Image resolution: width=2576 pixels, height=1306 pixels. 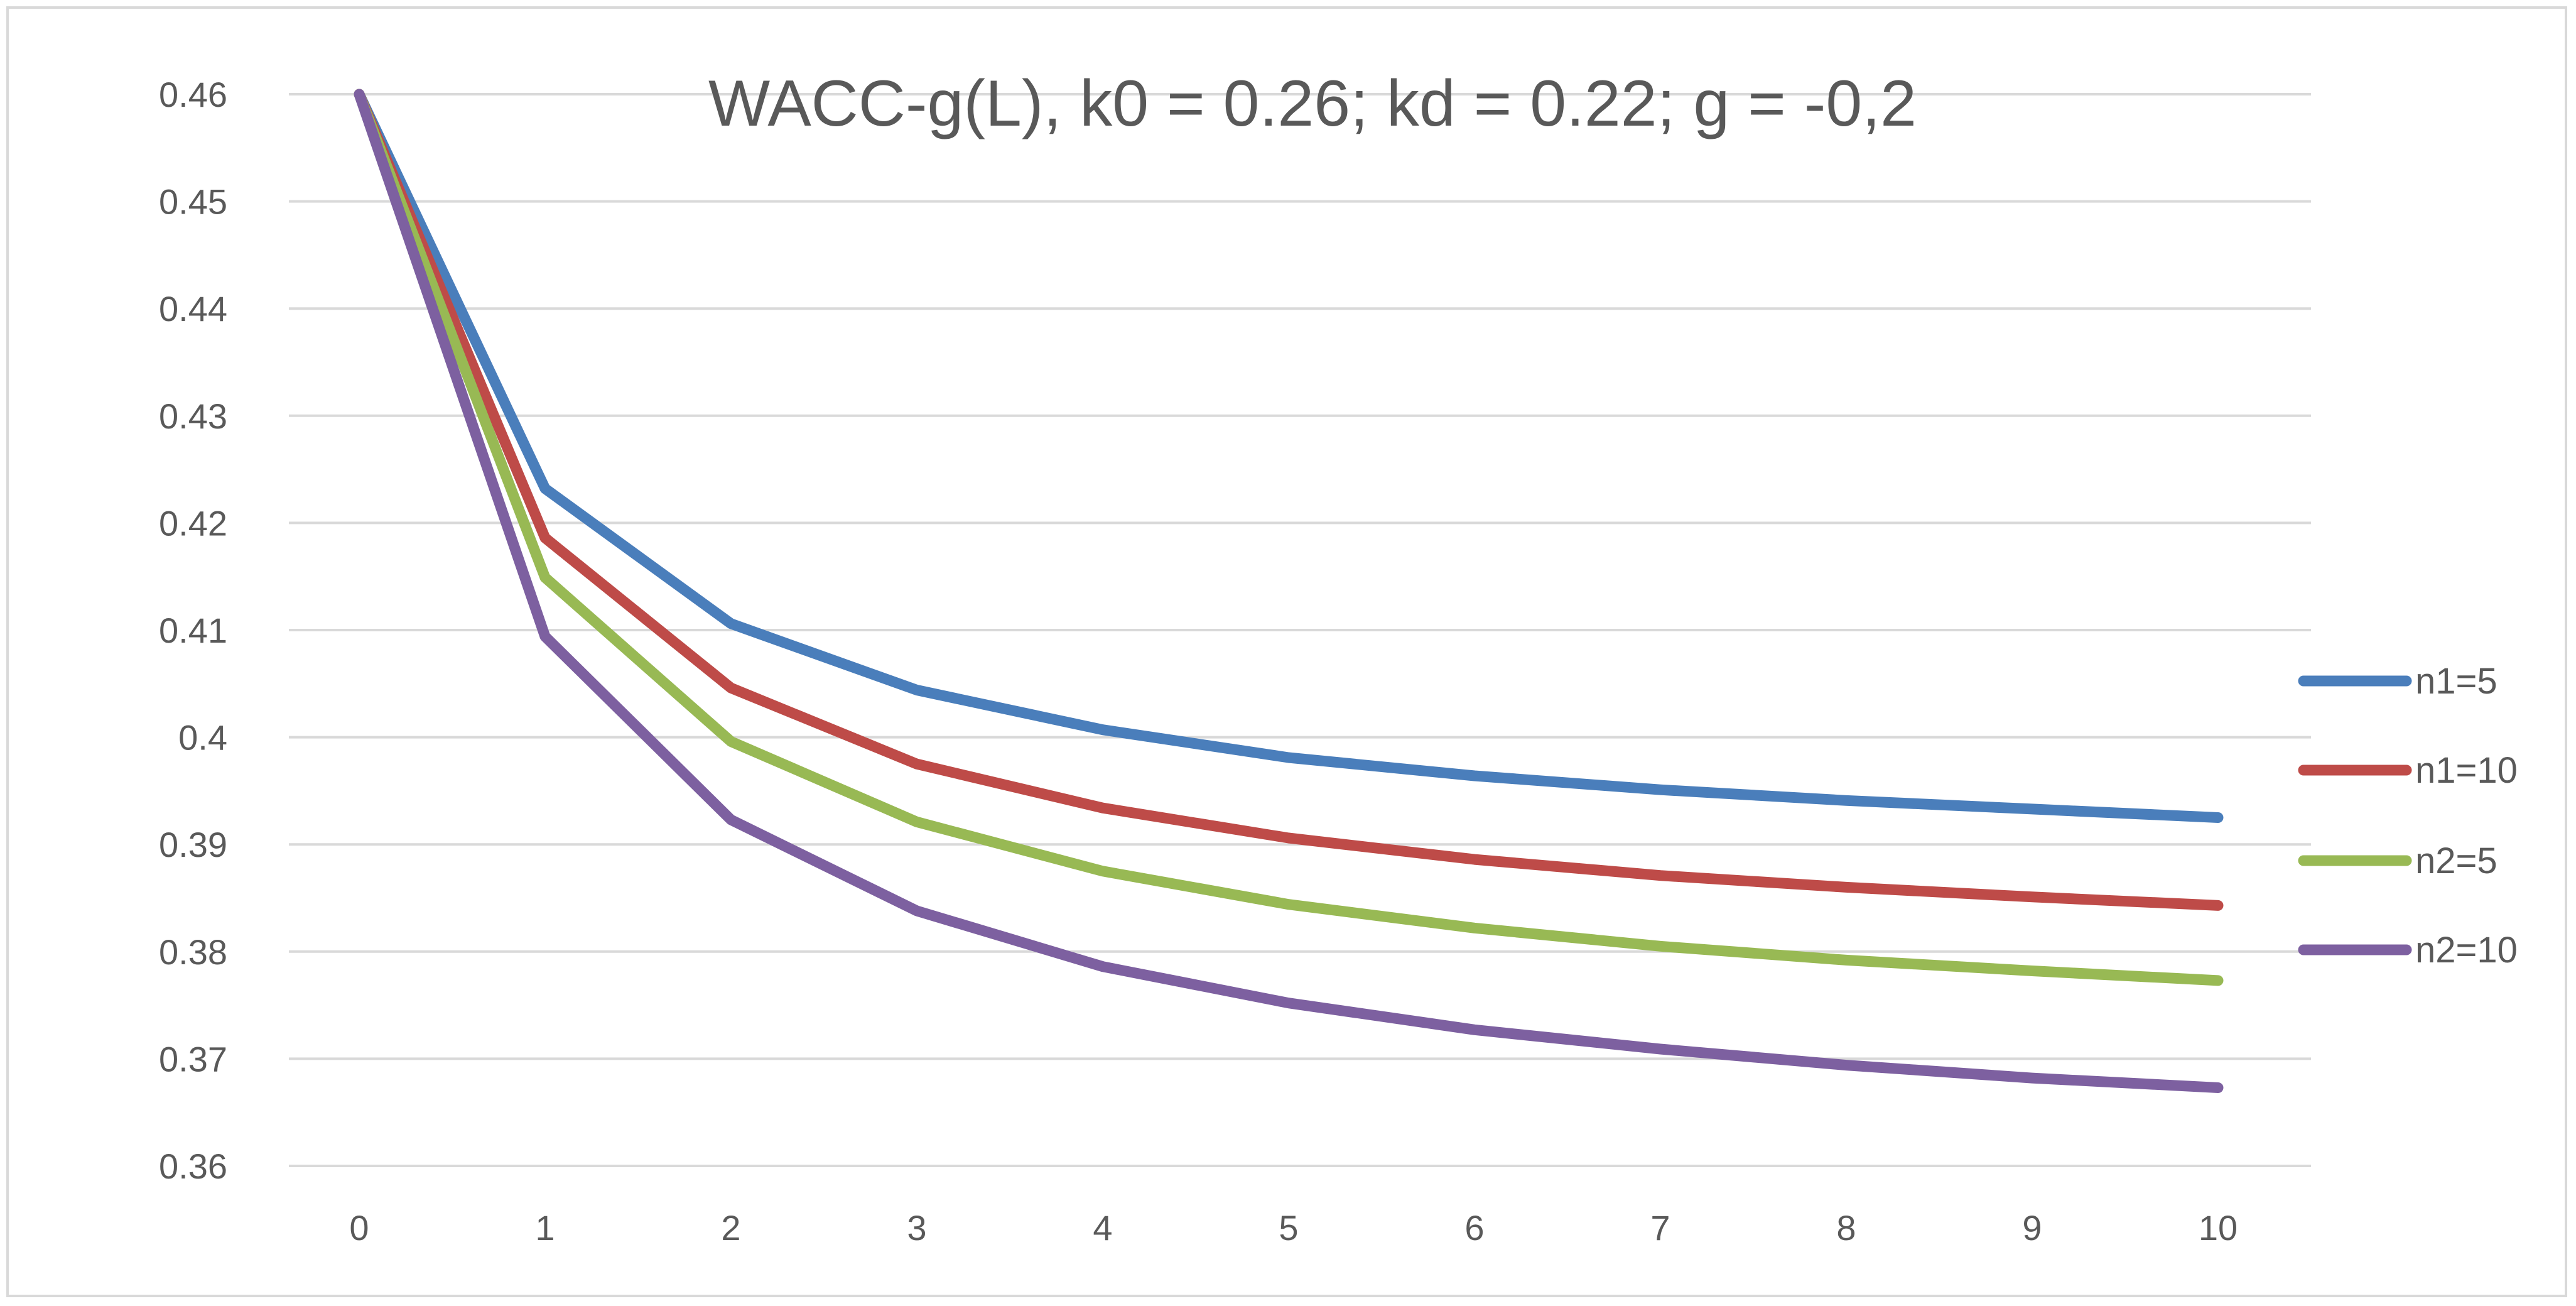 What do you see at coordinates (193, 1166) in the screenshot?
I see `y-tick-label: 0.36` at bounding box center [193, 1166].